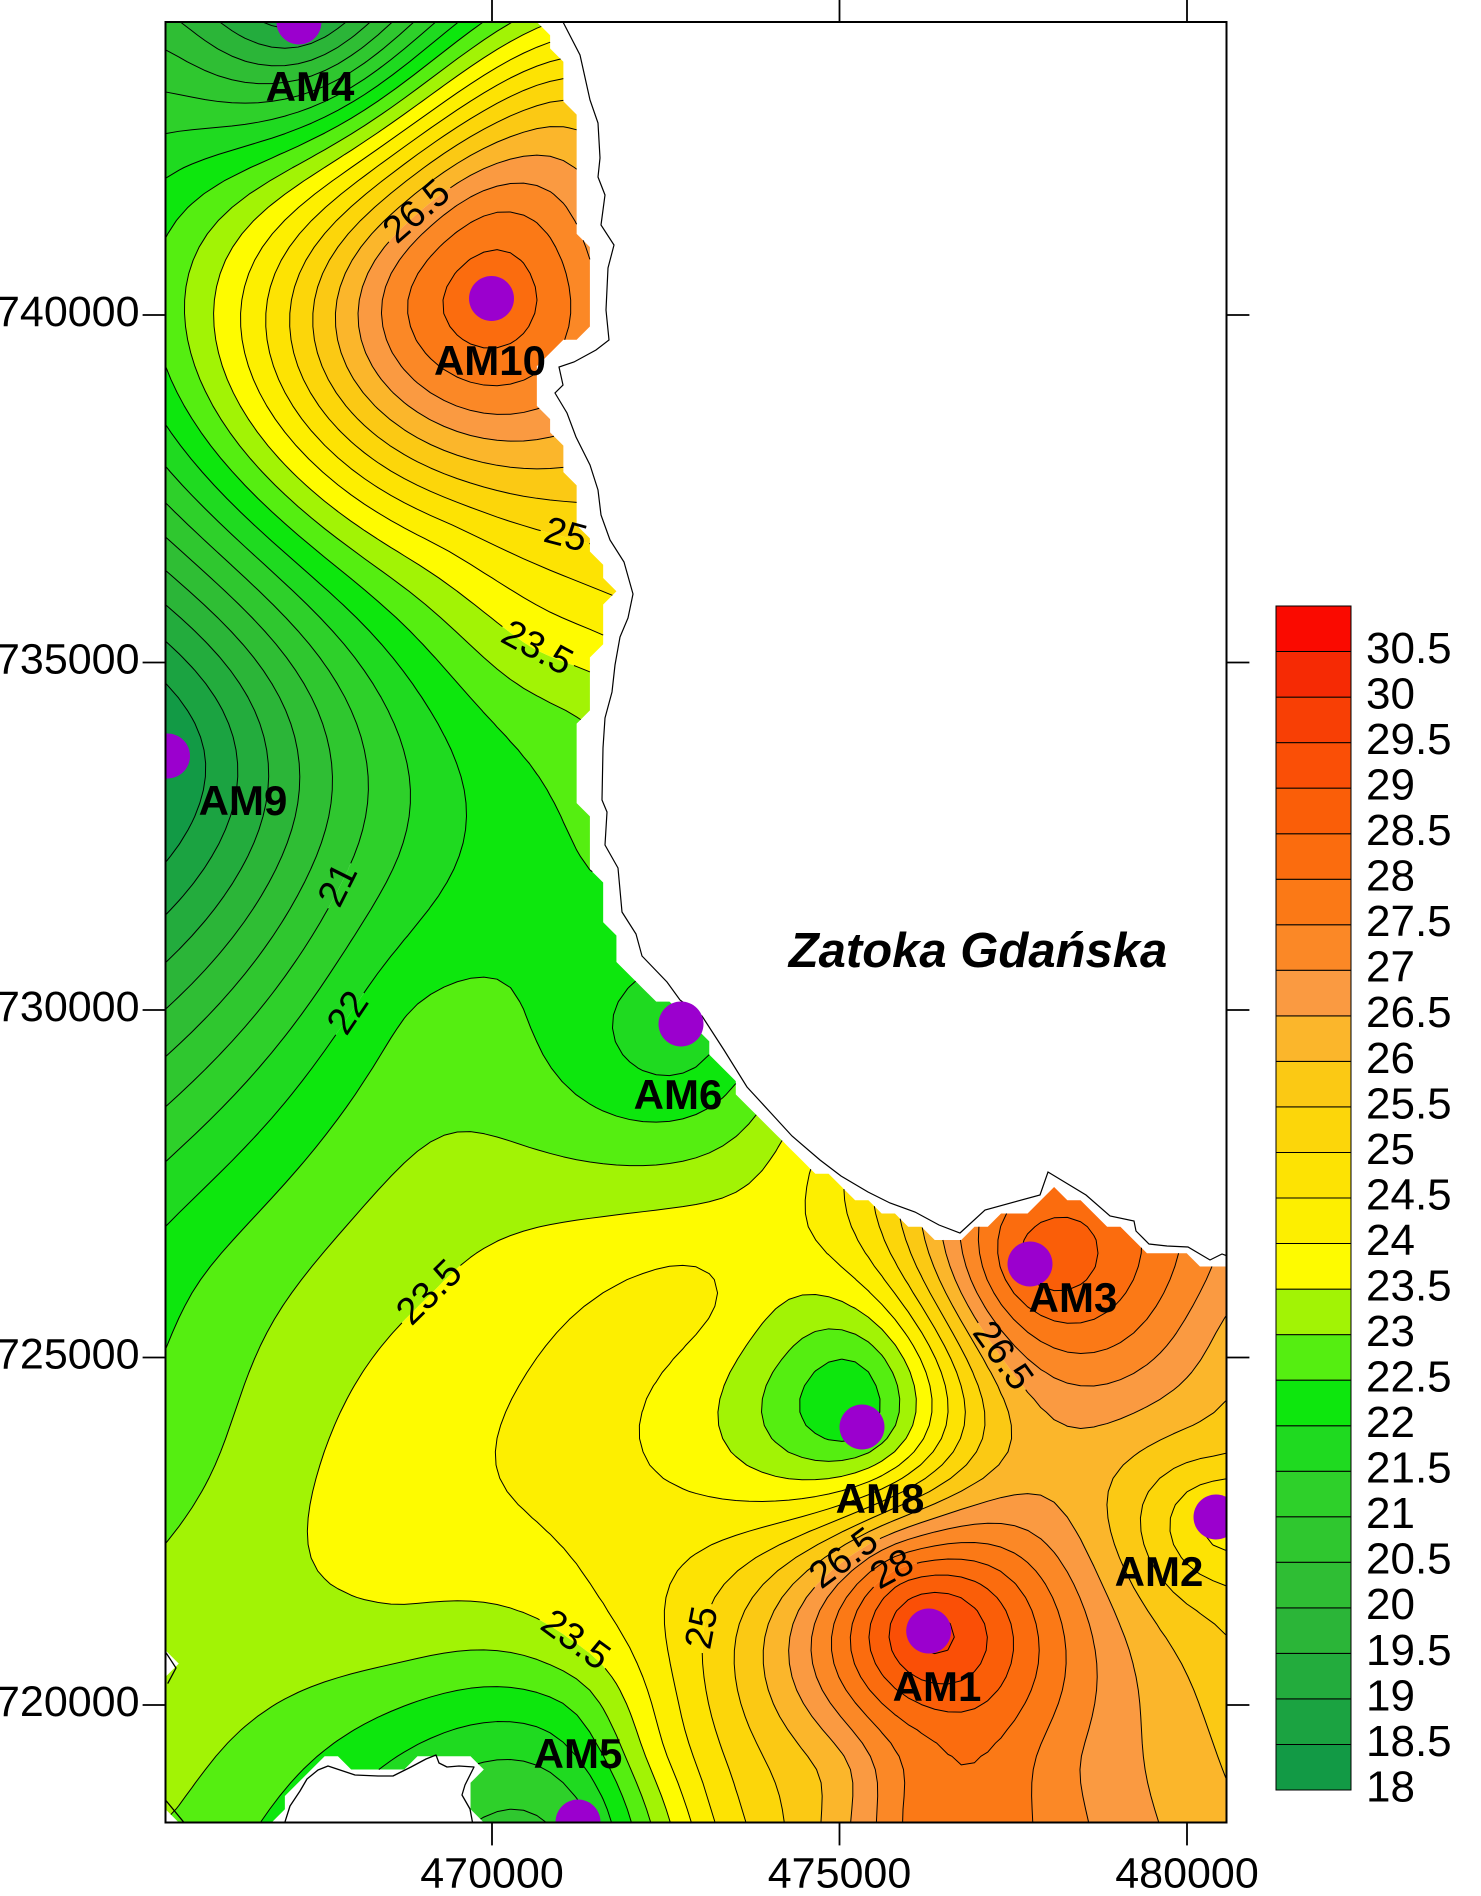  What do you see at coordinates (1187, 1873) in the screenshot?
I see `svg-text: 480000` at bounding box center [1187, 1873].